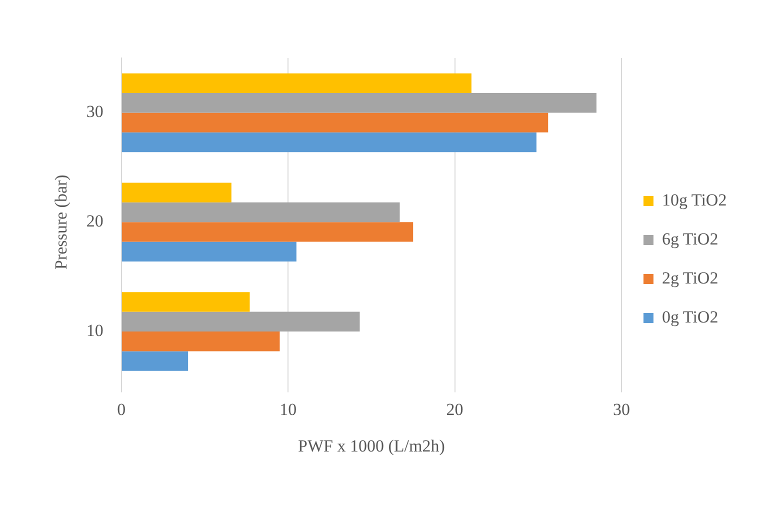  Describe the element at coordinates (288, 409) in the screenshot. I see `x-tick-label: 10` at that location.